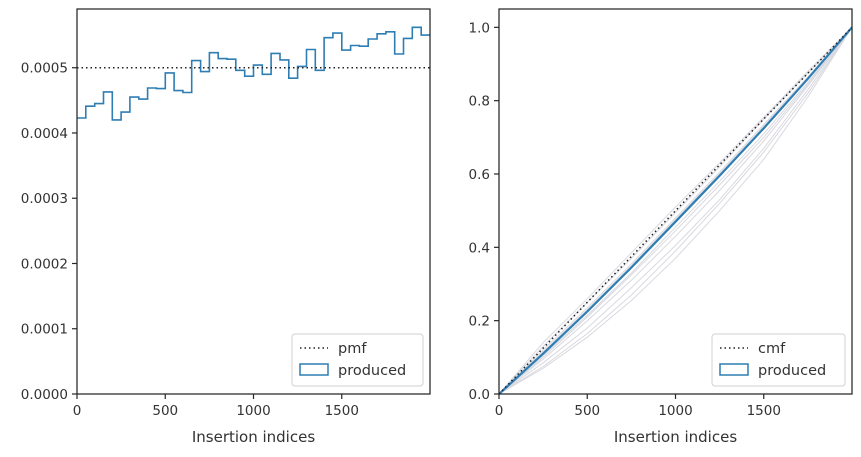 The height and width of the screenshot is (457, 861). I want to click on produced-series-line, so click(253, 73).